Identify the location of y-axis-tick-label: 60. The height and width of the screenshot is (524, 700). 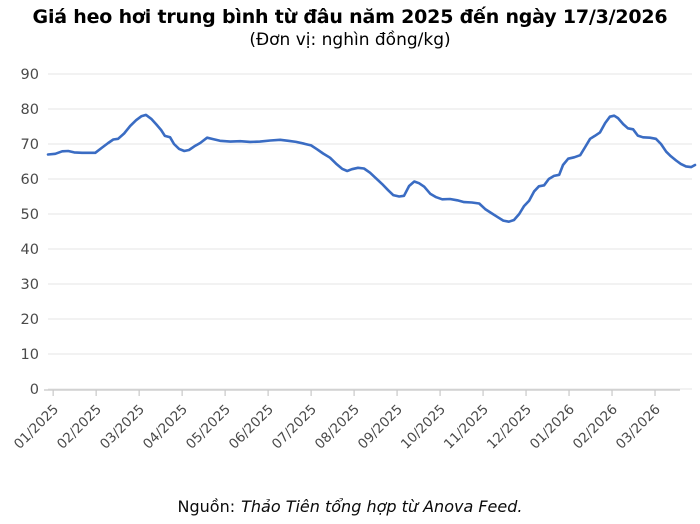
(30, 180).